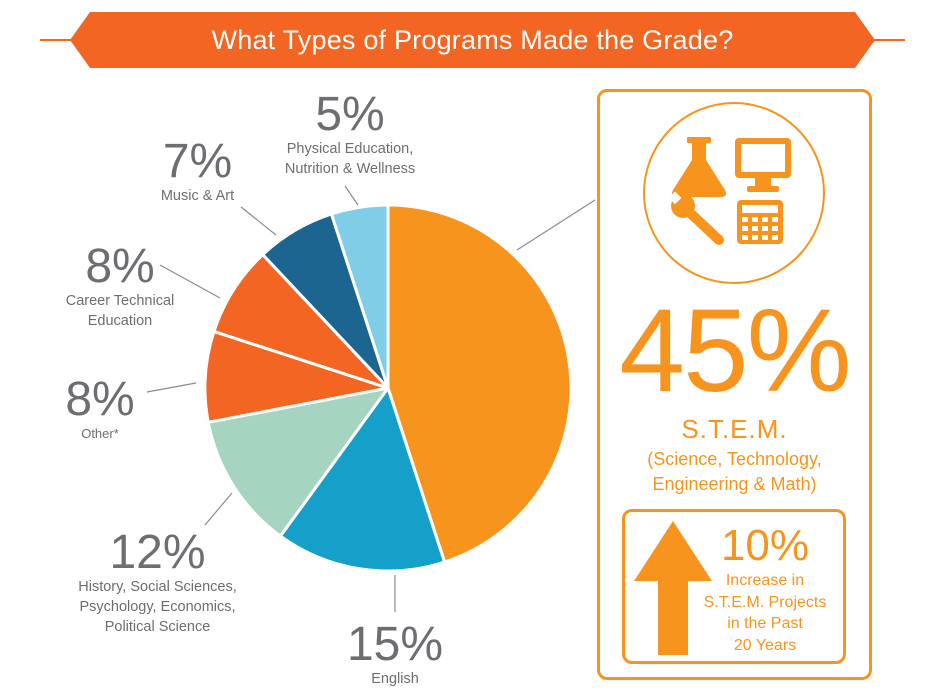  Describe the element at coordinates (395, 644) in the screenshot. I see `slice-pct: 15%` at that location.